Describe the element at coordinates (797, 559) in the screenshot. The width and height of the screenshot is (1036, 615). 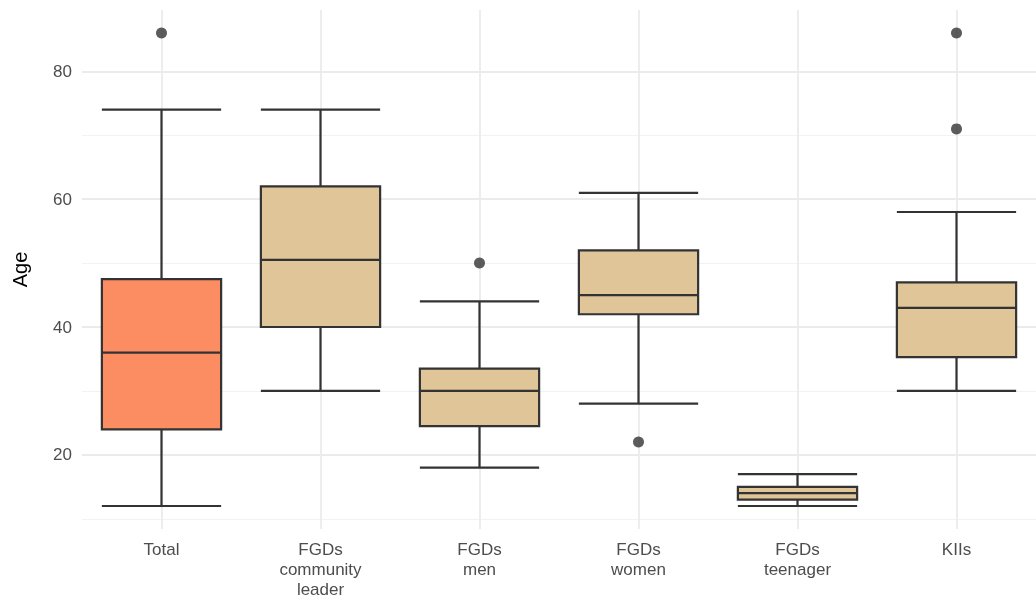
I see `x-tick-label: FGDs teenager` at that location.